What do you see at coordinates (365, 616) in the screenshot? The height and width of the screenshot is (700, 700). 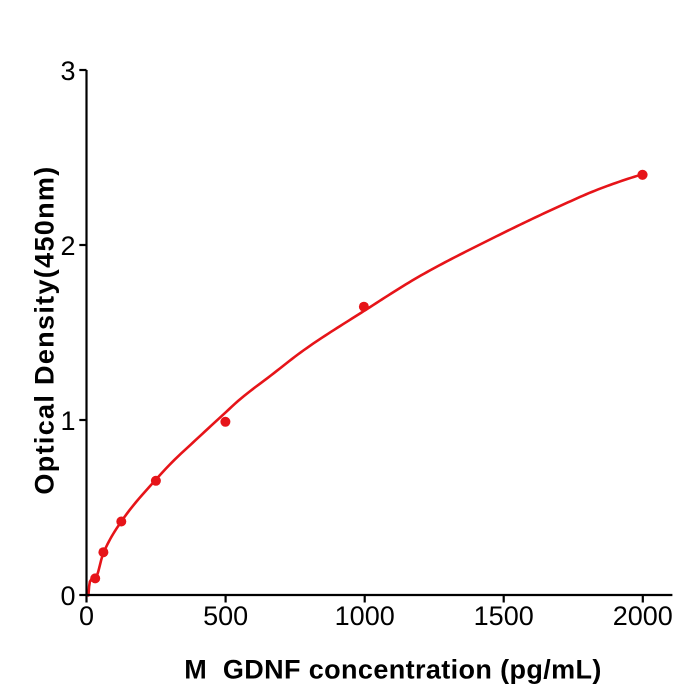 I see `svg-text: 1000` at bounding box center [365, 616].